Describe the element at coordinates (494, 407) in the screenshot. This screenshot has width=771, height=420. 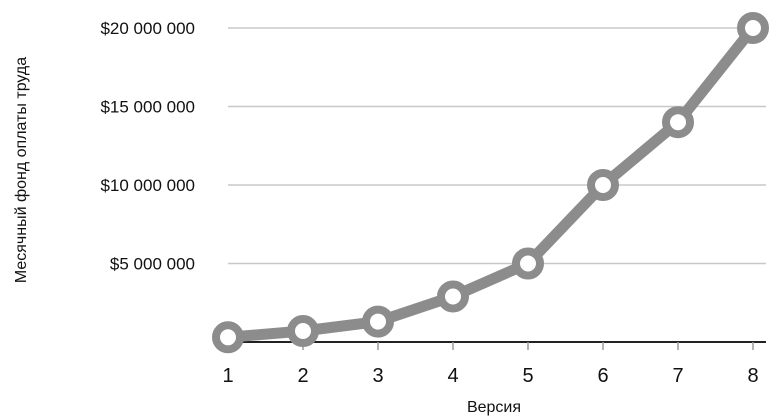
I see `x-axis-label: Версия` at that location.